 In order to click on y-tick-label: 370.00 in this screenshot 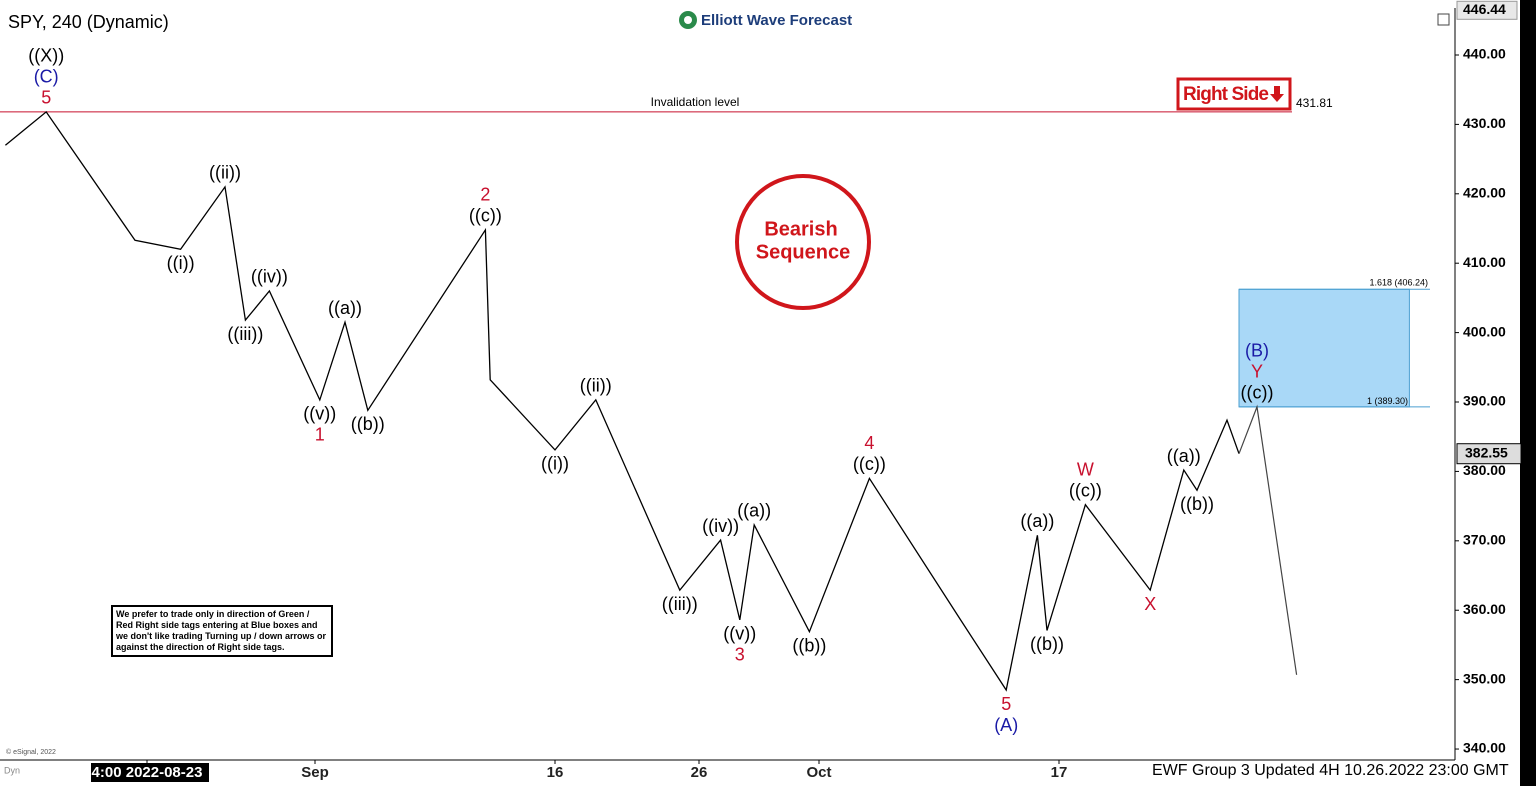, I will do `click(1484, 540)`.